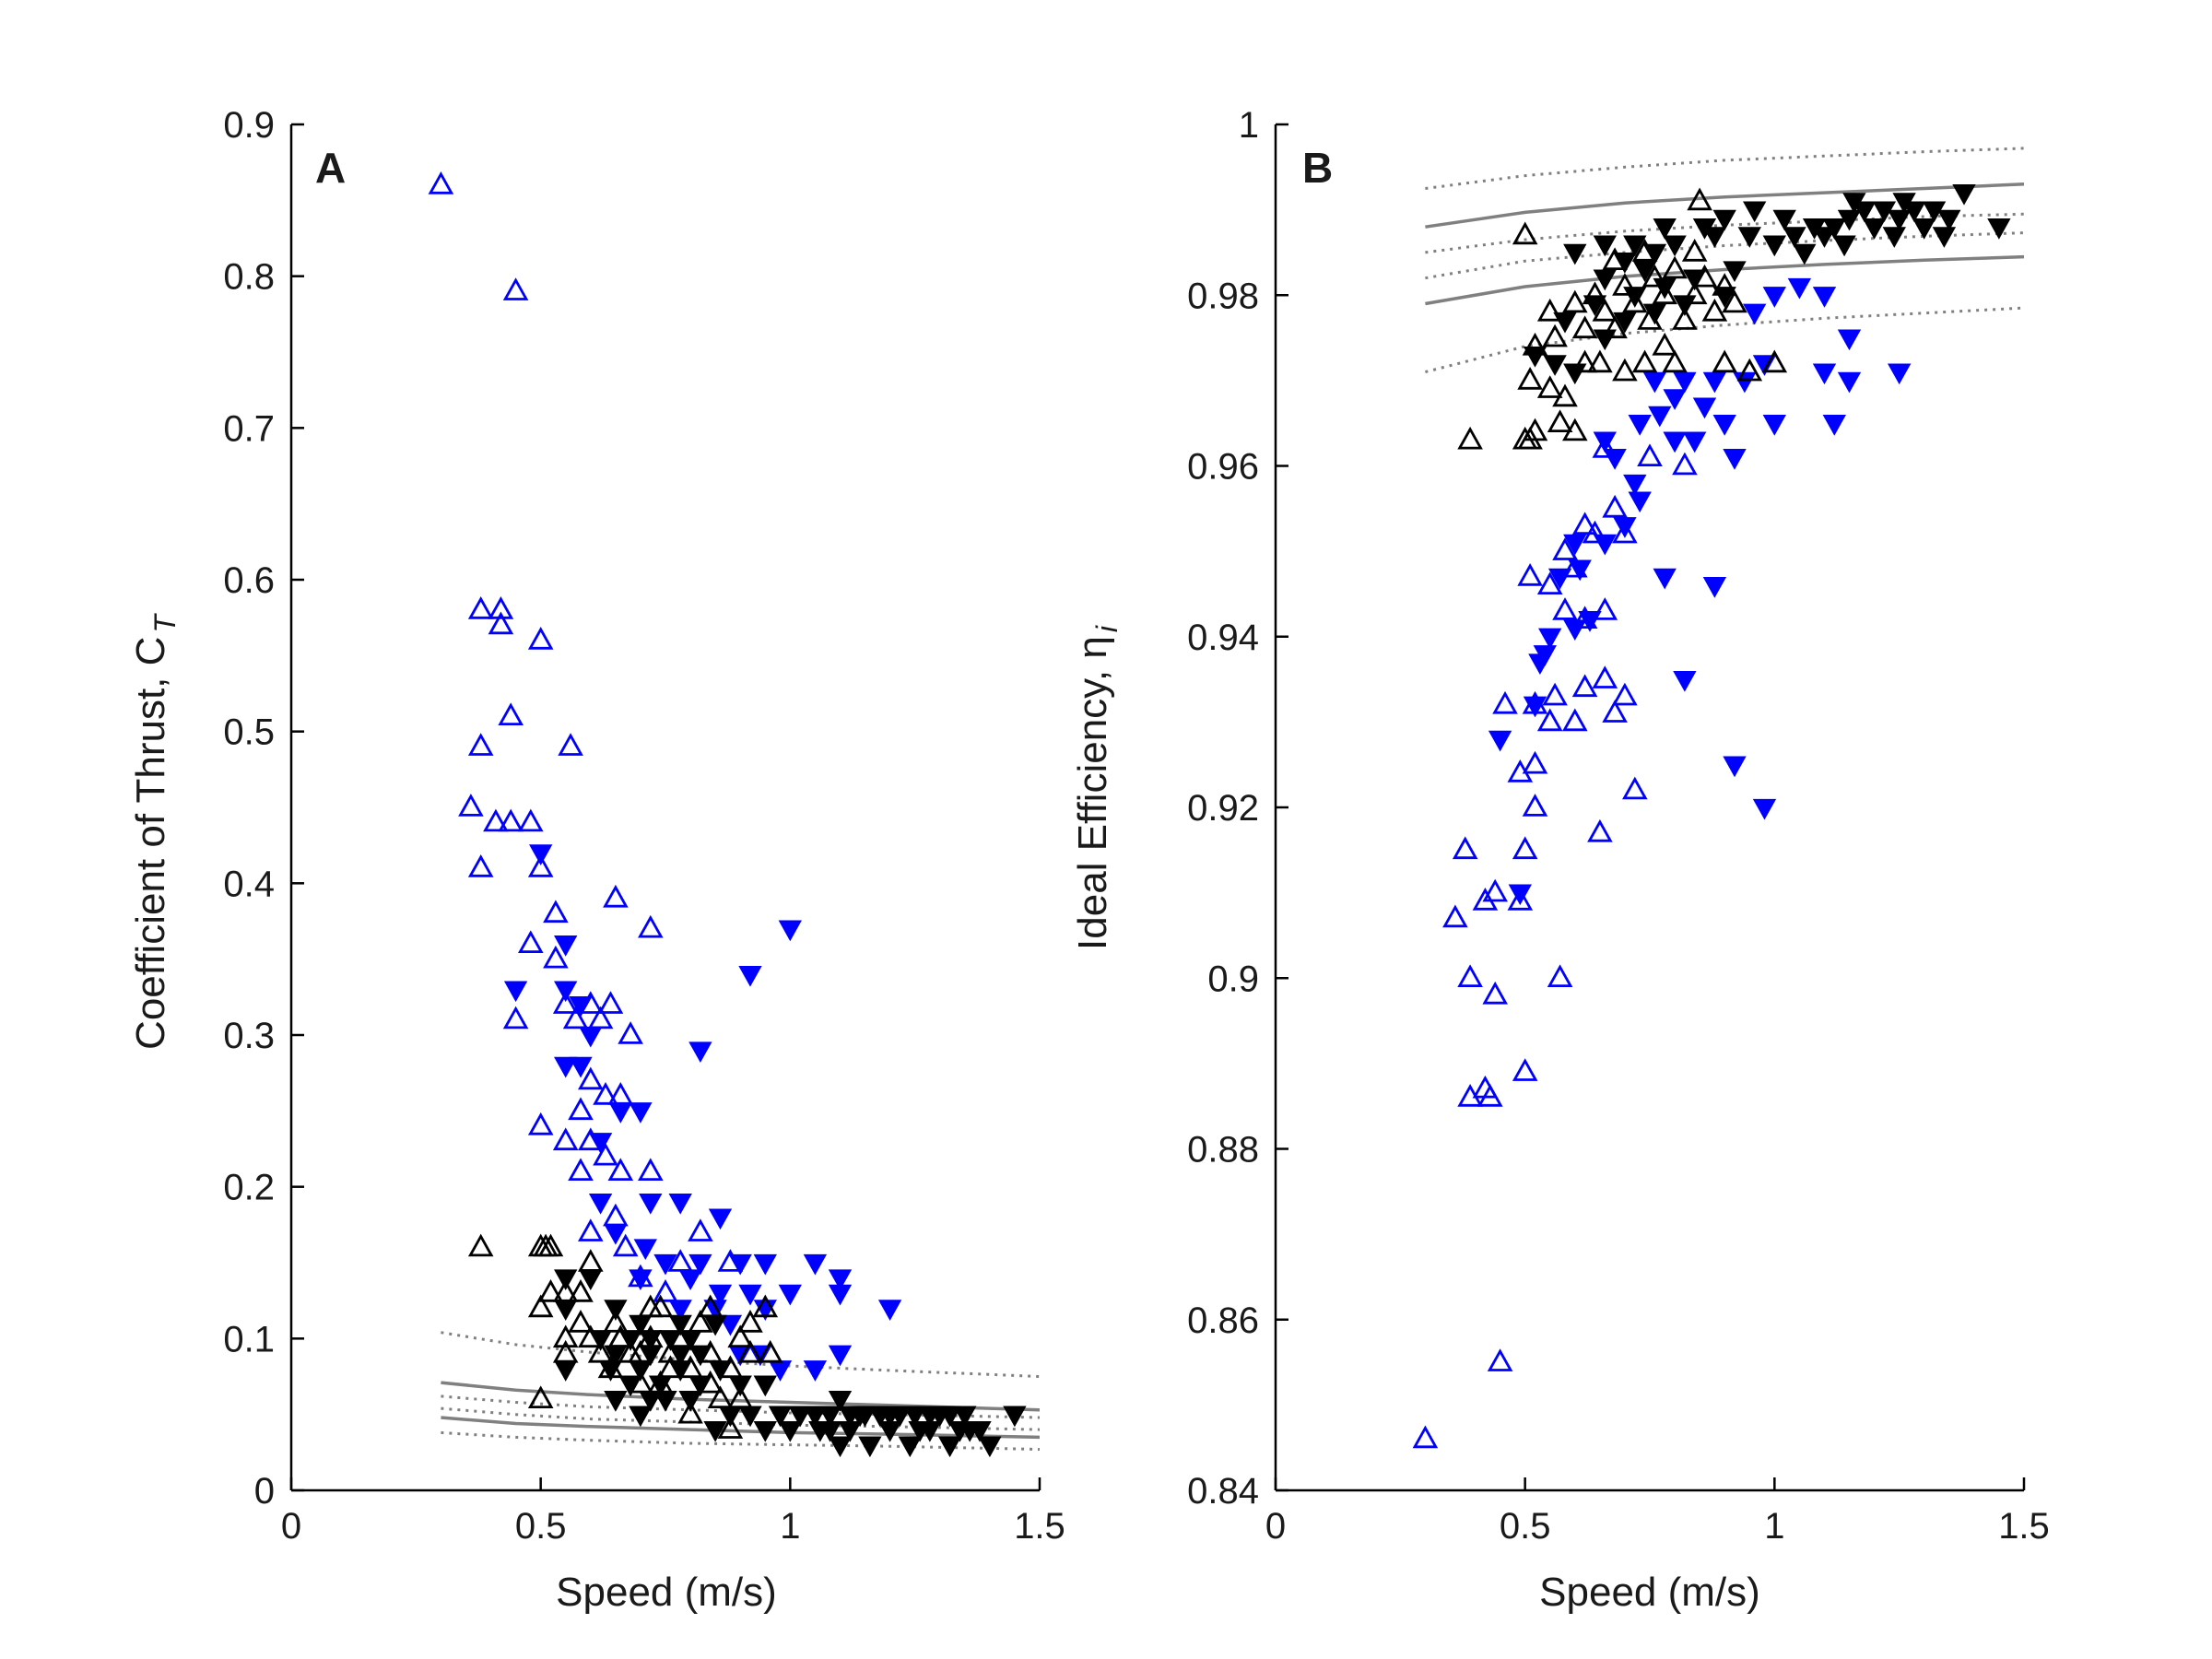 The width and height of the screenshot is (2212, 1659). Describe the element at coordinates (1223, 638) in the screenshot. I see `panel-b-y-tick-label: 0.94` at that location.